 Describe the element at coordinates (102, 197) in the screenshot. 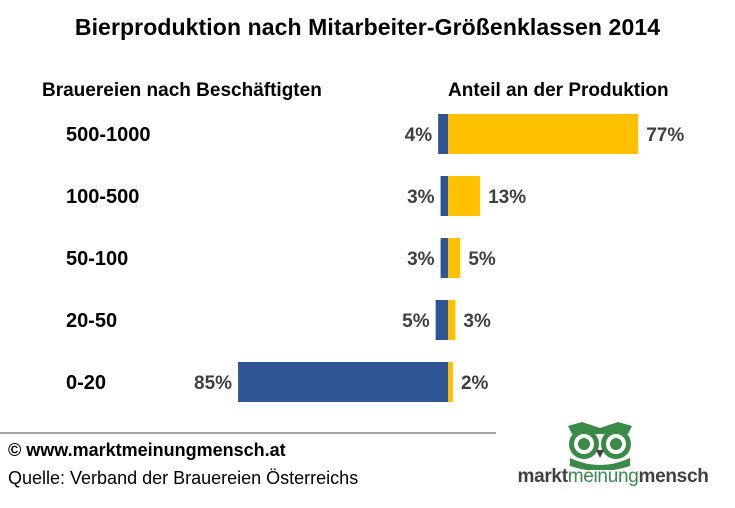

I see `category-label: 100-500` at that location.